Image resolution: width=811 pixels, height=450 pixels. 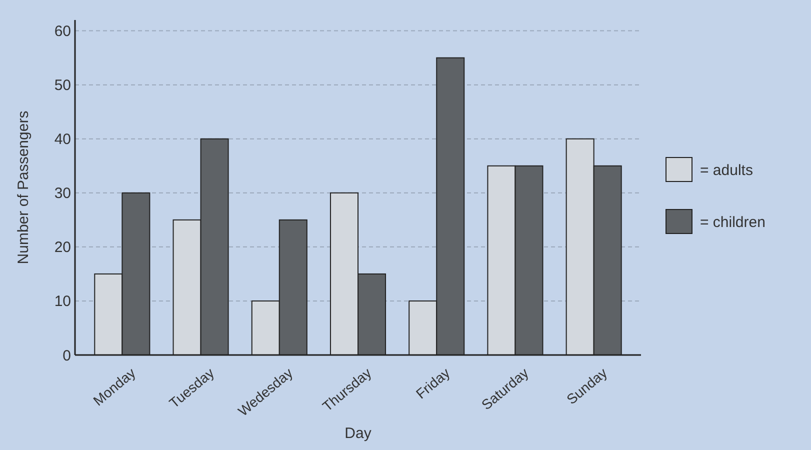 What do you see at coordinates (62, 85) in the screenshot?
I see `y-tick-label: 50` at bounding box center [62, 85].